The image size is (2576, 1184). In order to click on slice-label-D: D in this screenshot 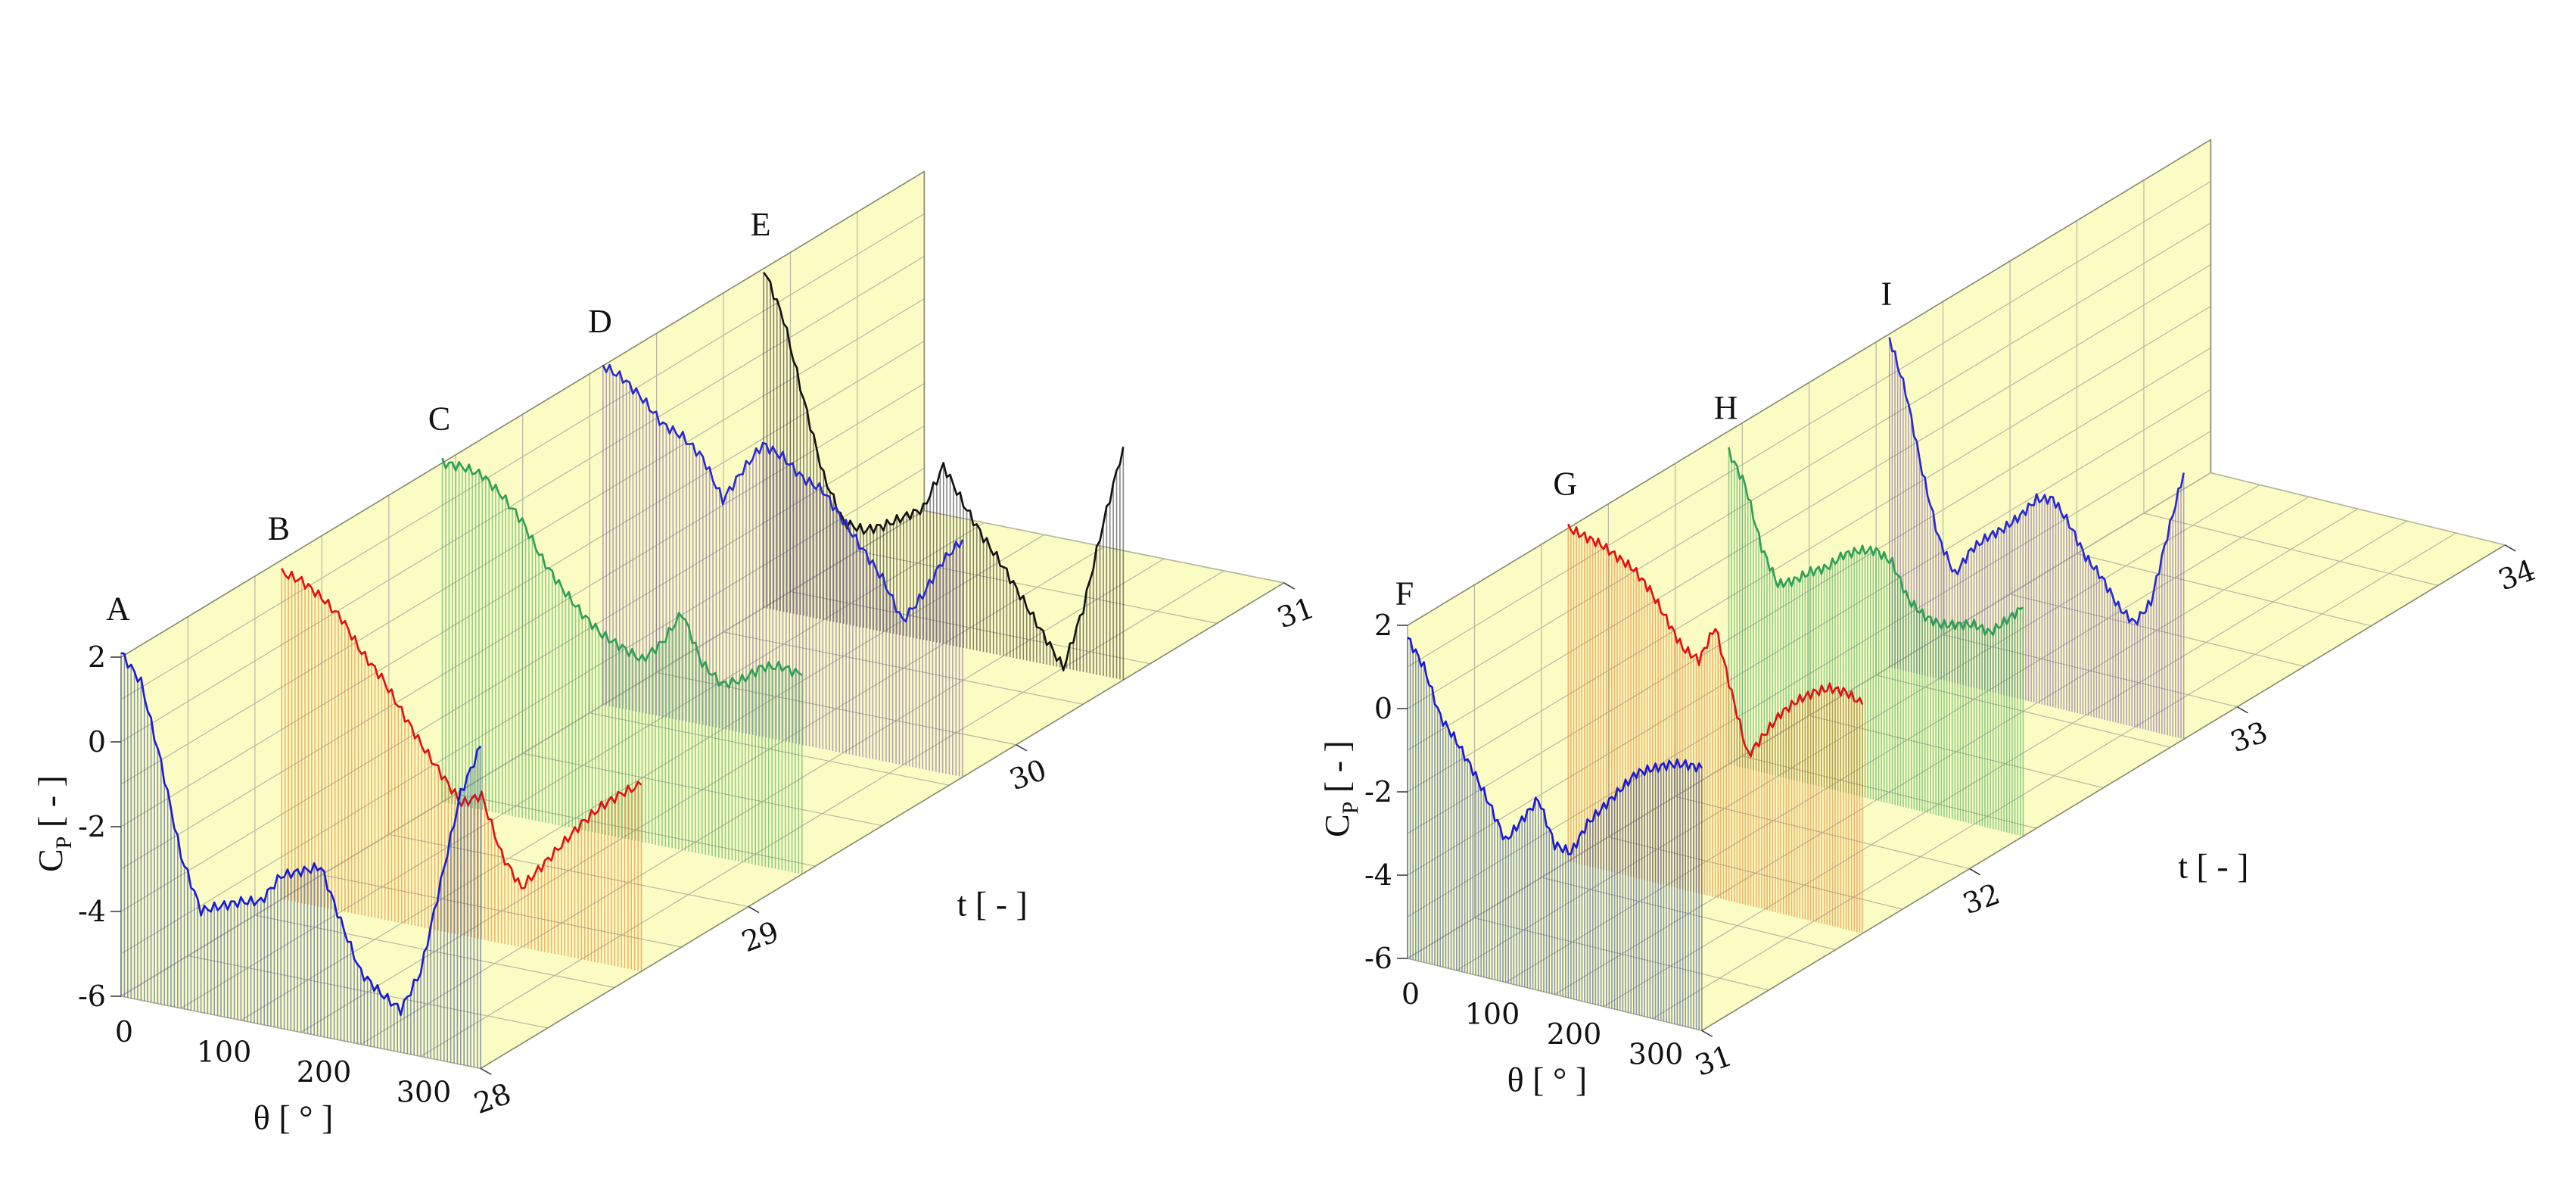, I will do `click(600, 322)`.